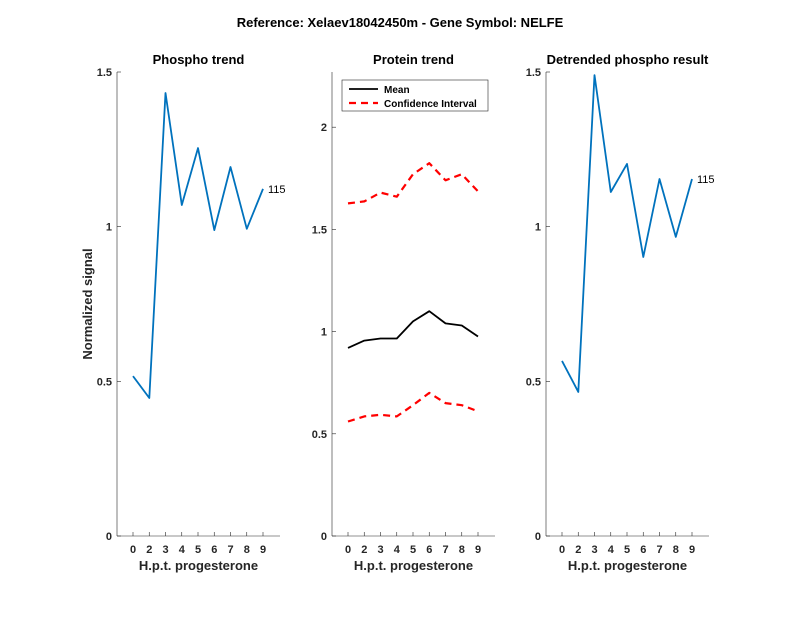 The width and height of the screenshot is (800, 618). Describe the element at coordinates (627, 233) in the screenshot. I see `series-line-detrended` at that location.